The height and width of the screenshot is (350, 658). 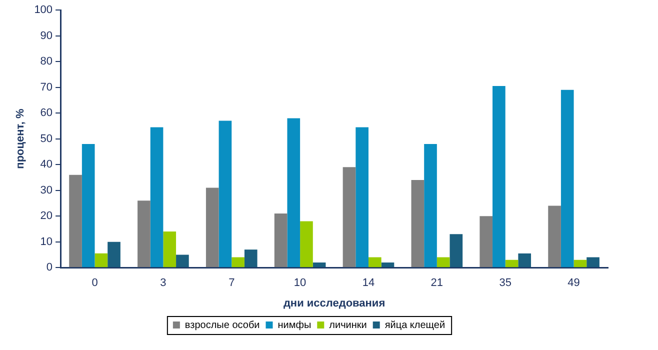 I want to click on x-tick-label: 10, so click(x=300, y=283).